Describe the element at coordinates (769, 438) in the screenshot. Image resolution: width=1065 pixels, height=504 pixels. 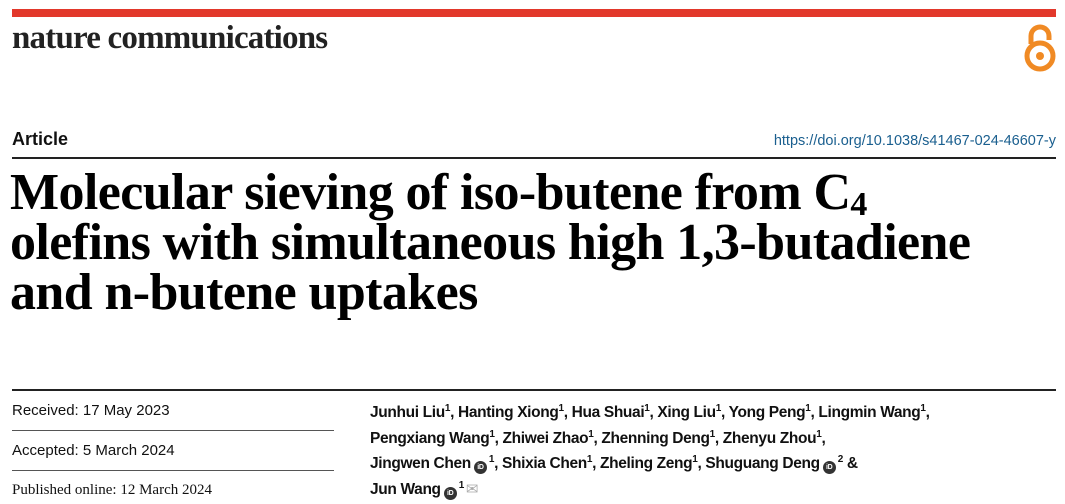
I see `author-name: Zhenyu Zhou` at that location.